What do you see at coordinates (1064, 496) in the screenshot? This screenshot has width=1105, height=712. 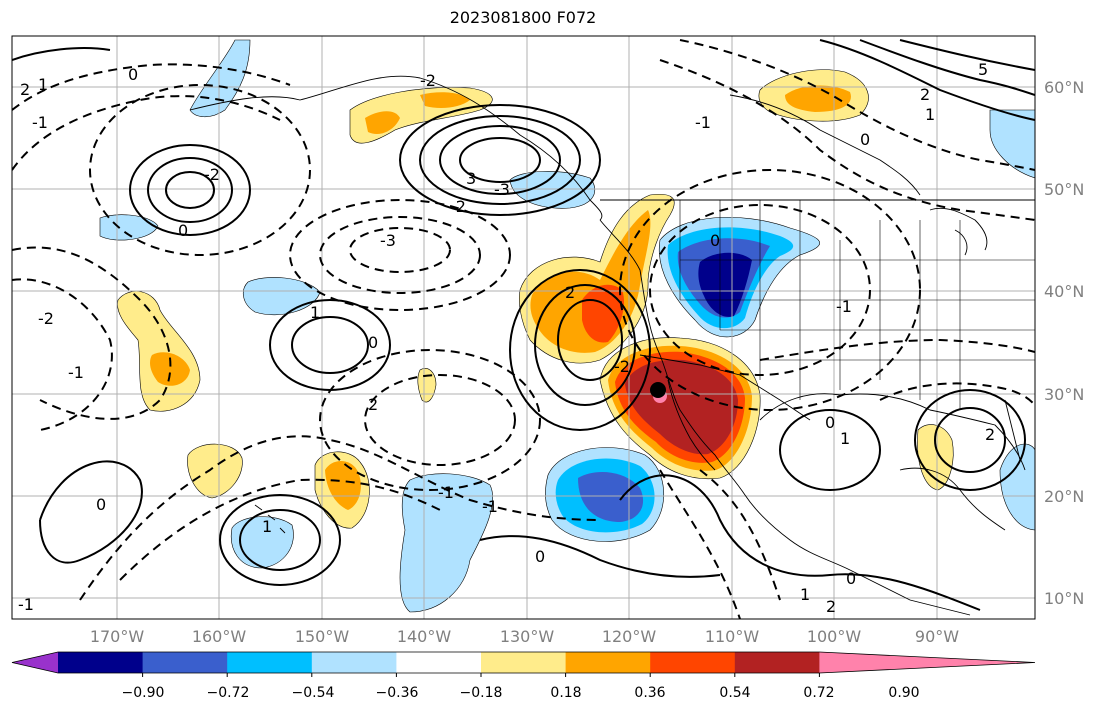 I see `lat-label-20n: 20°N` at bounding box center [1064, 496].